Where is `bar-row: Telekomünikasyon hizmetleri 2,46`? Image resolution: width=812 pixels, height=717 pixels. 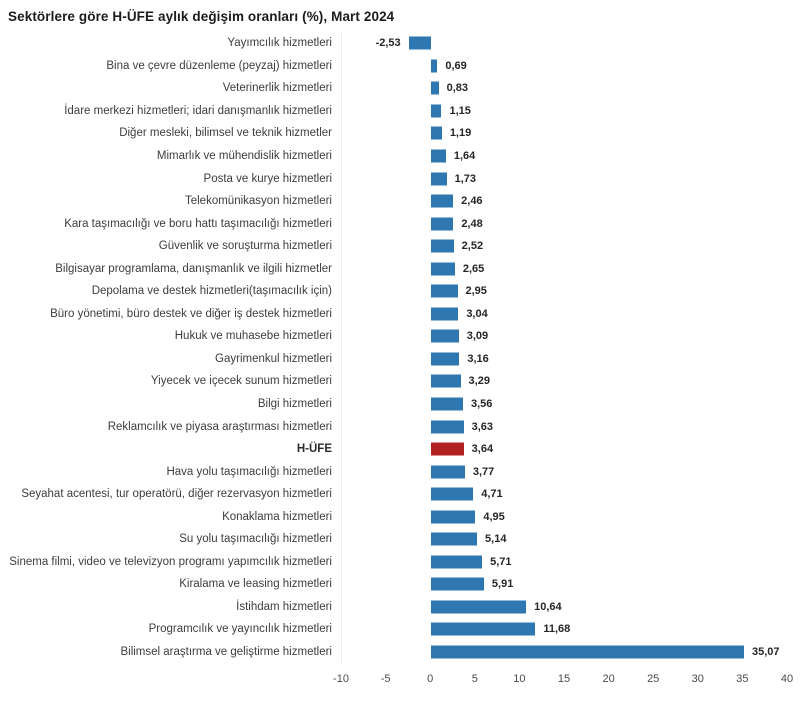
bar-row: Telekomünikasyon hizmetleri 2,46 is located at coordinates (406, 201).